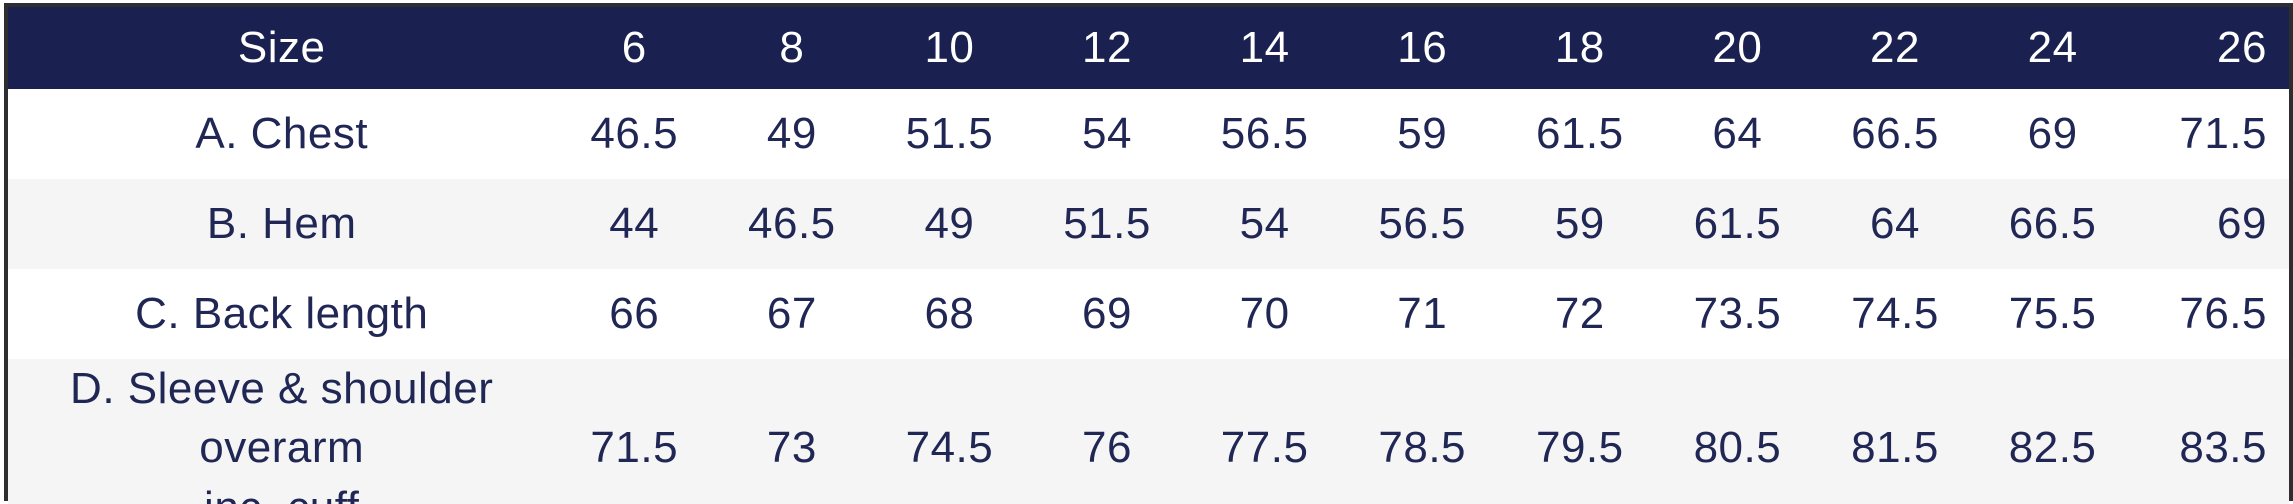 This screenshot has width=2293, height=504. What do you see at coordinates (282, 418) in the screenshot?
I see `row-label-line-1: D. Sleeve & shoulder overarm` at bounding box center [282, 418].